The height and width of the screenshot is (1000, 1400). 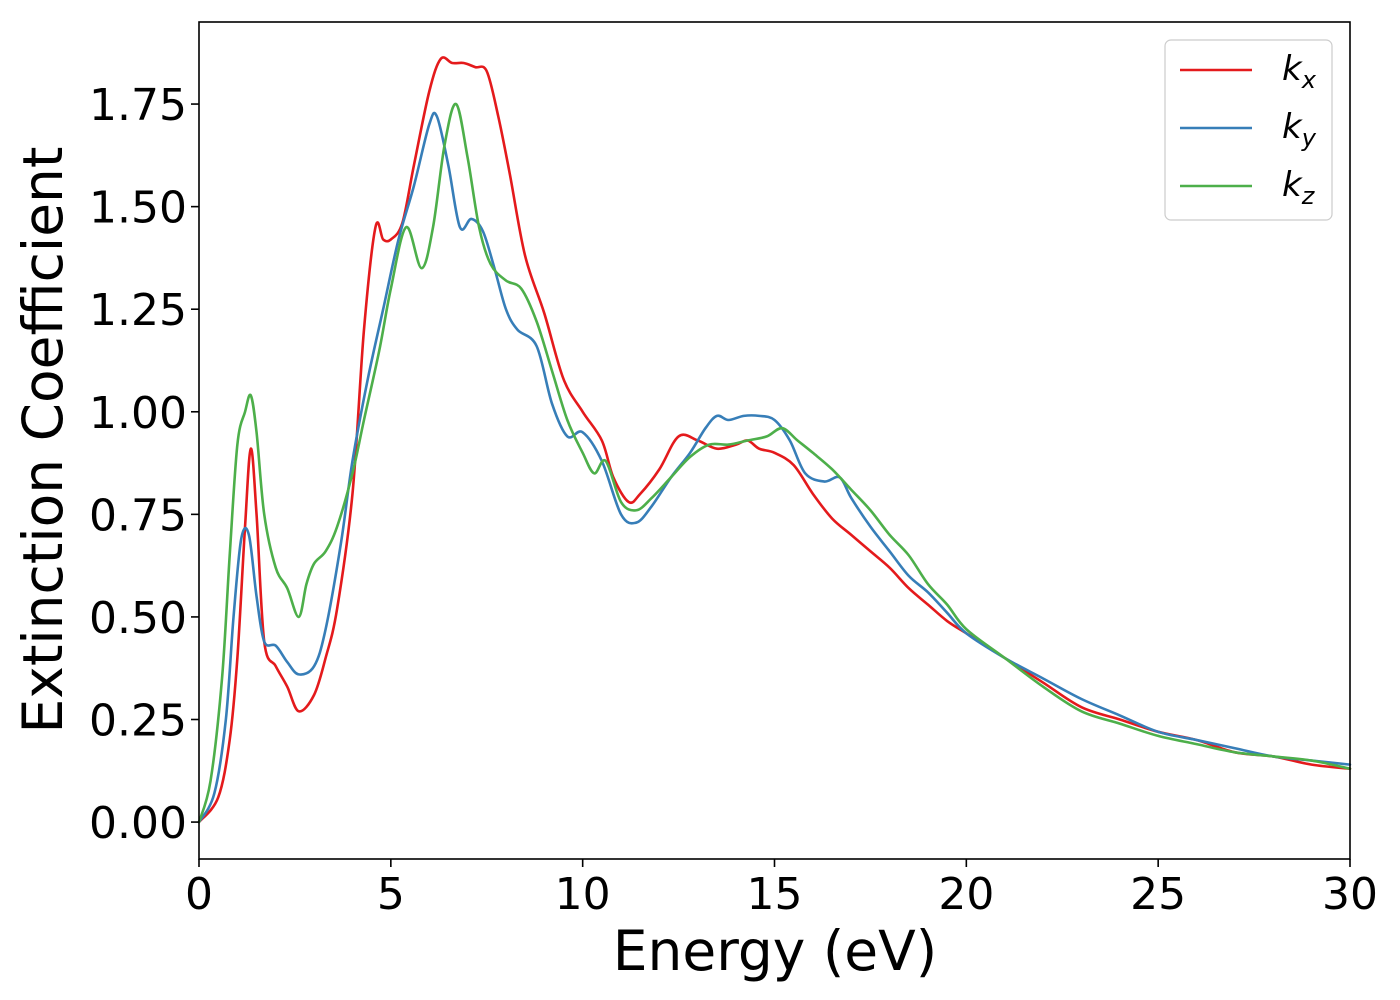 What do you see at coordinates (1299, 129) in the screenshot?
I see `legend-label-y: ky` at bounding box center [1299, 129].